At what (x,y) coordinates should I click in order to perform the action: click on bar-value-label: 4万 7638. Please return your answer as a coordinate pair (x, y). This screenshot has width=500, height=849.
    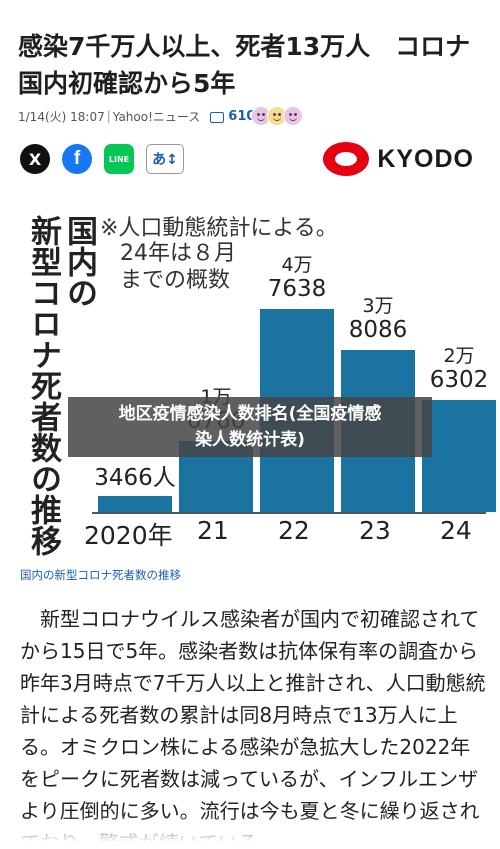
    Looking at the image, I should click on (297, 277).